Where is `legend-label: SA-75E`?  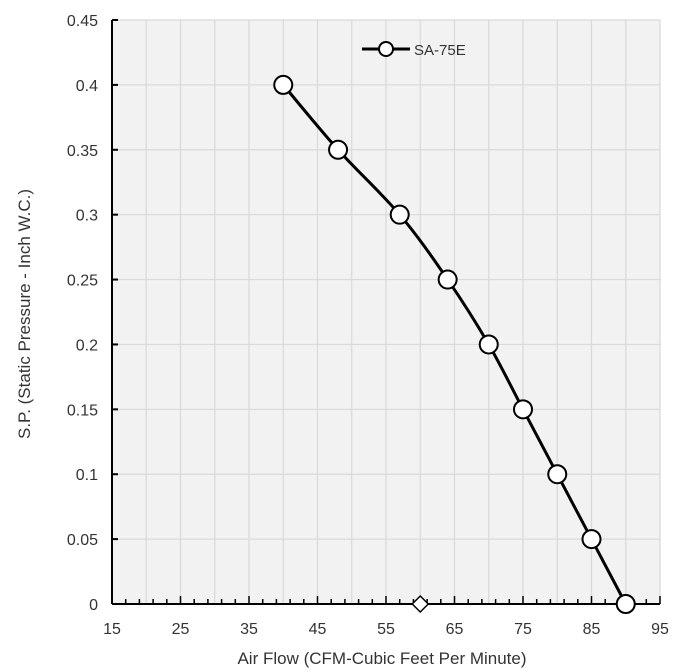
legend-label: SA-75E is located at coordinates (440, 50).